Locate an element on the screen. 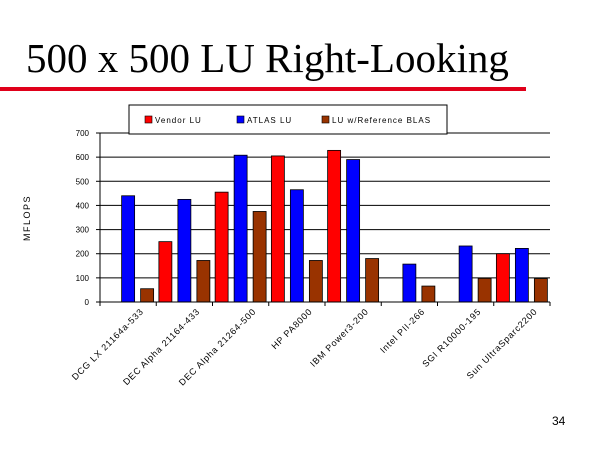  y-tick-label: 200 is located at coordinates (83, 254).